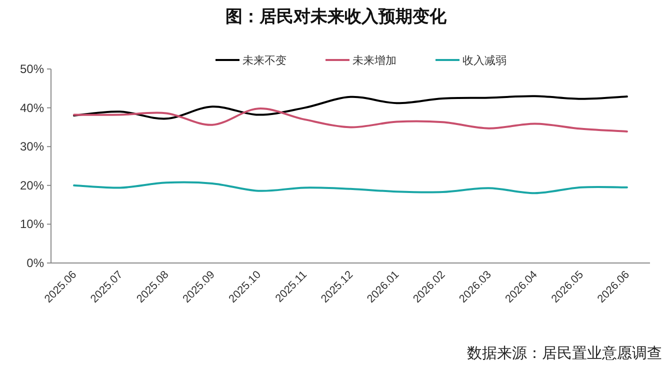  I want to click on chart-title: 图：居民对未来收入预期变化, so click(337, 16).